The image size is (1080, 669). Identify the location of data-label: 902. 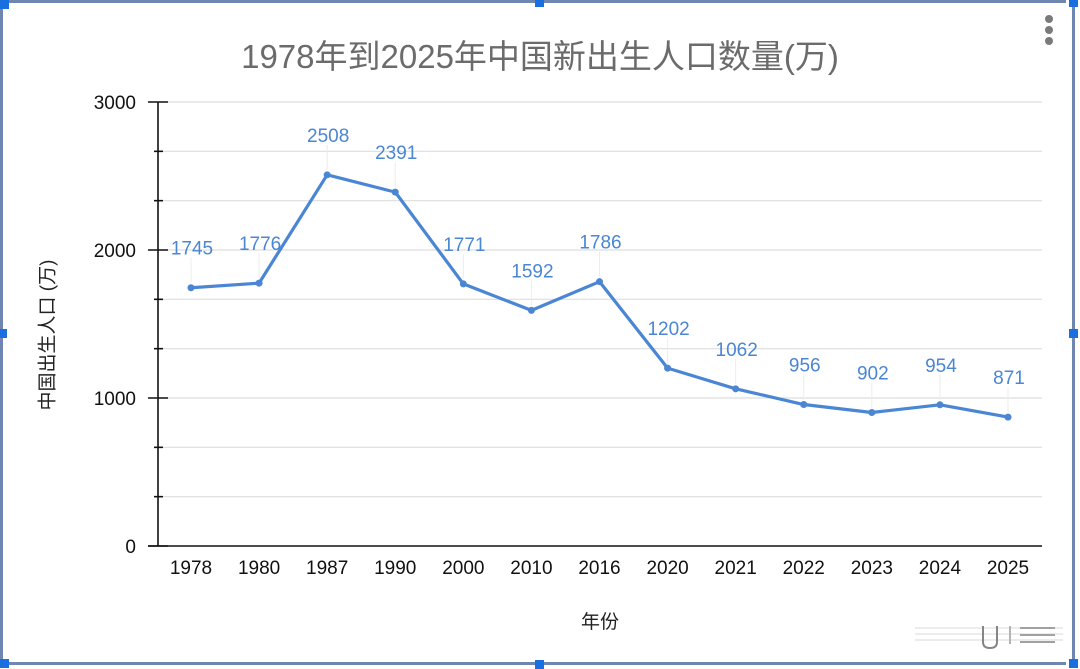
(873, 374).